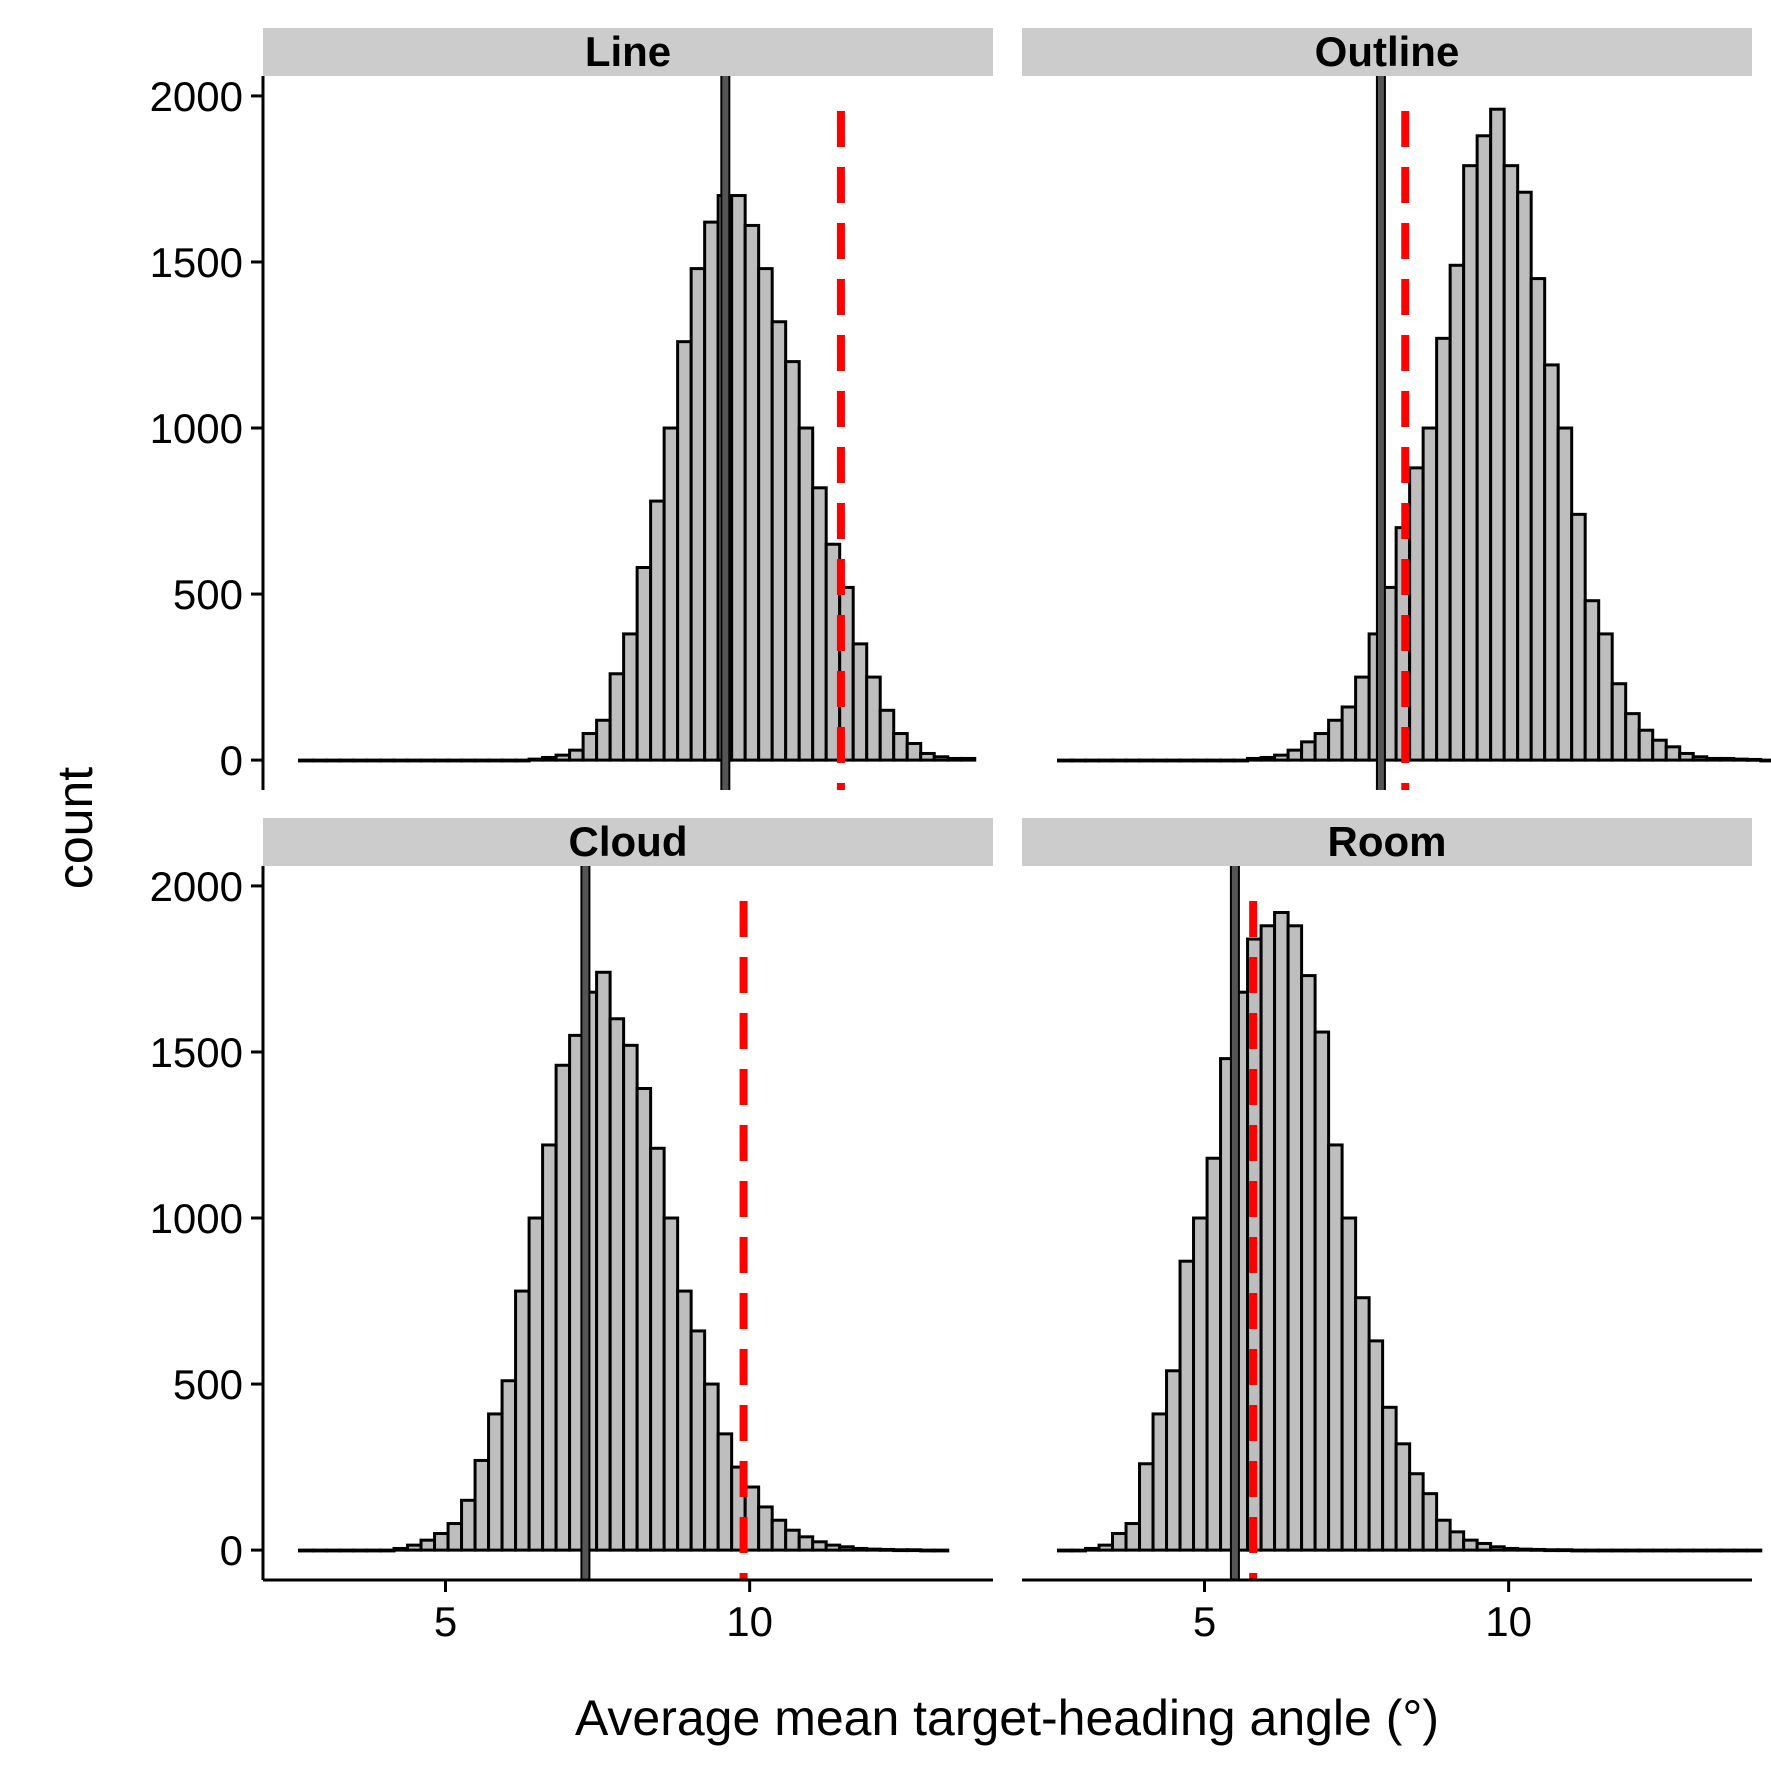 This screenshot has width=1771, height=1771. Describe the element at coordinates (196, 886) in the screenshot. I see `y-tick-label: 2000` at that location.